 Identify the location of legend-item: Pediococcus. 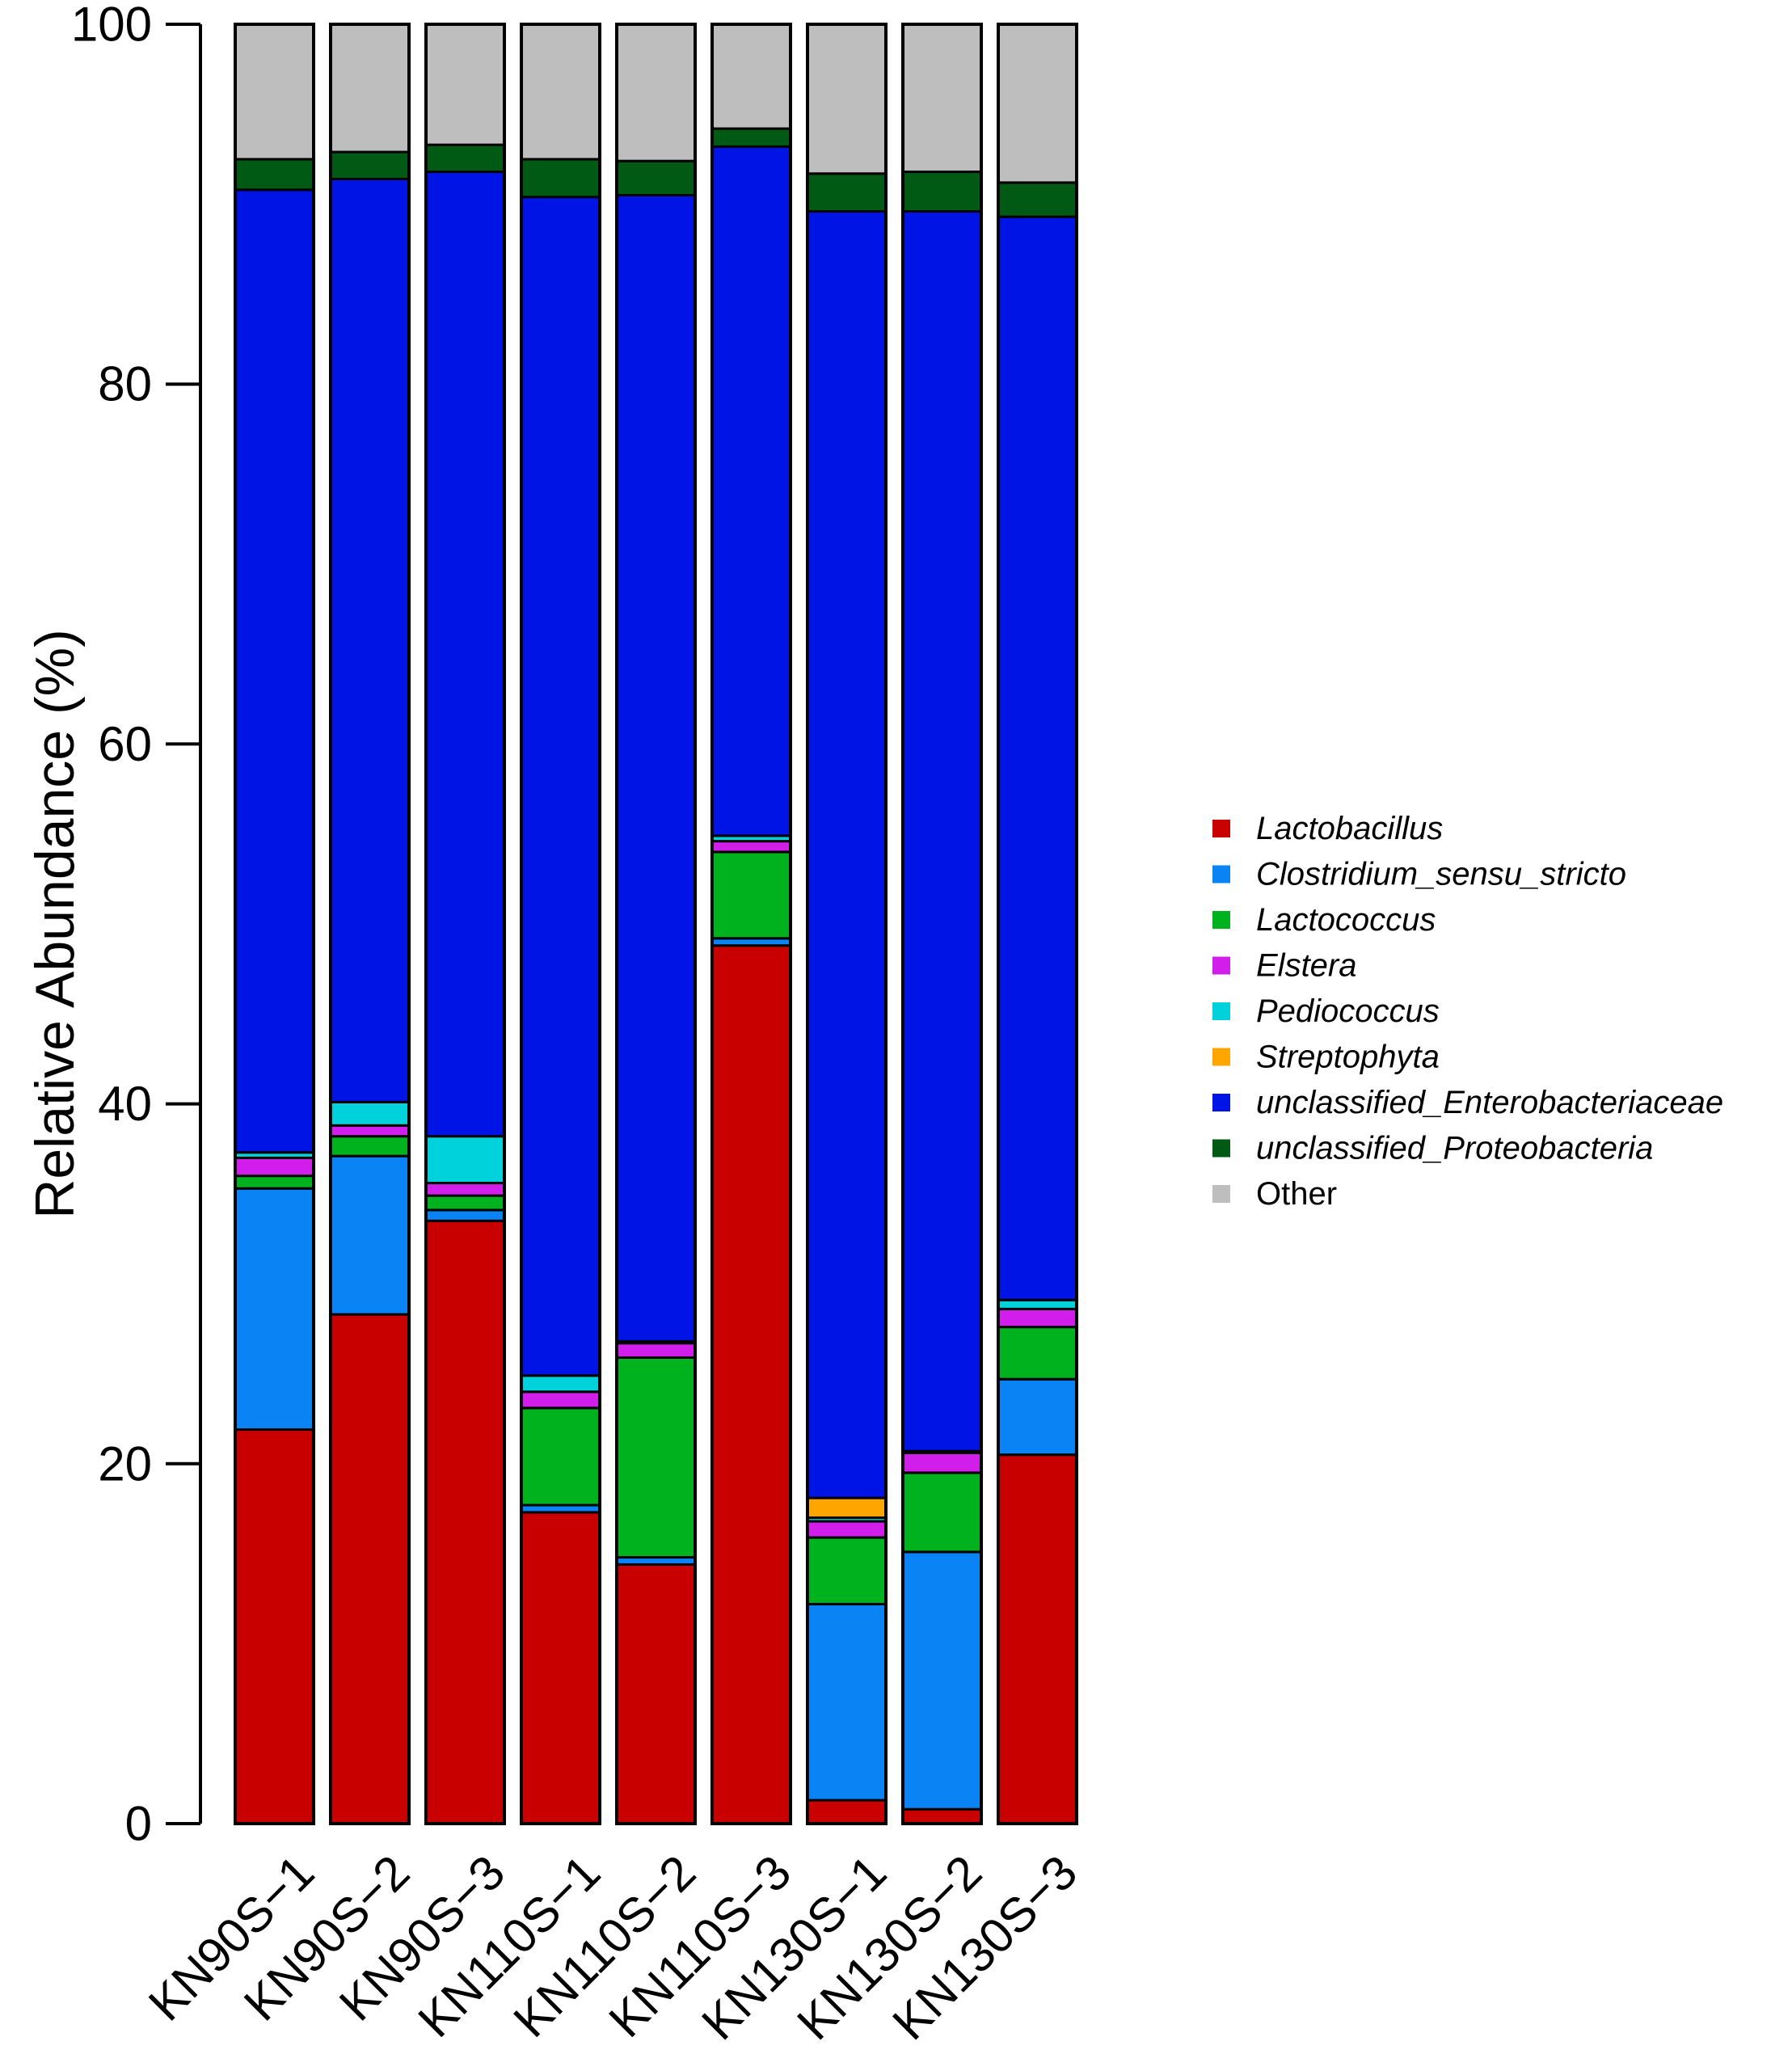
(1326, 1011).